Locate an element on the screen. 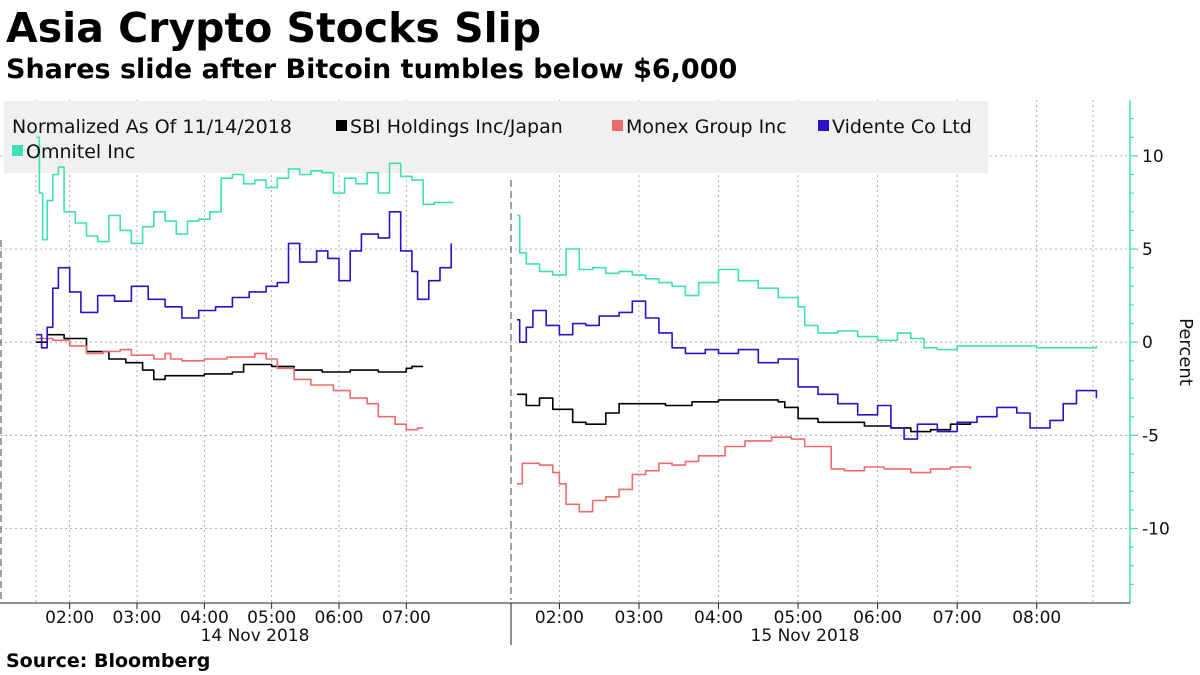  legend-label-monex: Monex Group Inc is located at coordinates (706, 127).